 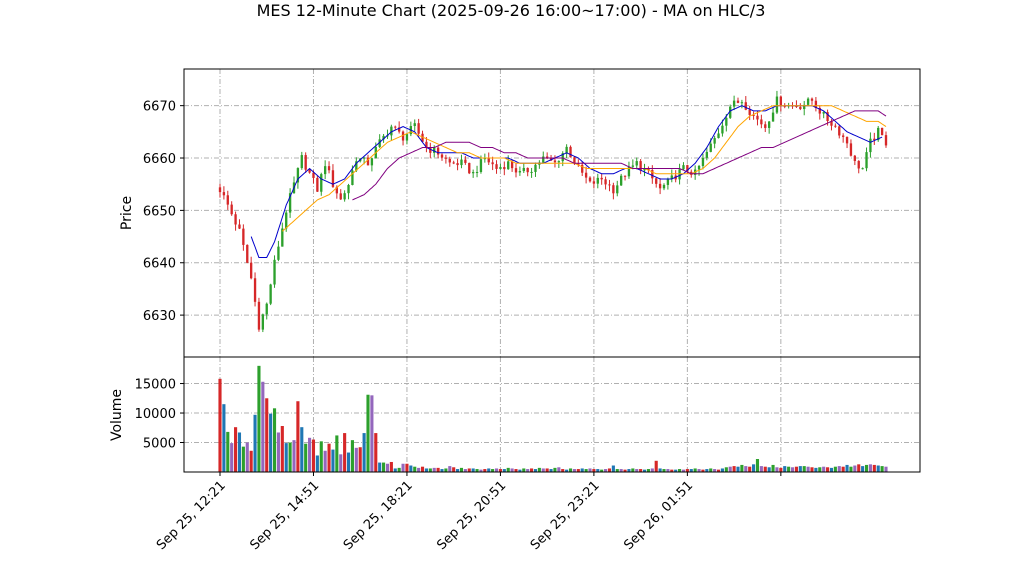 What do you see at coordinates (159, 211) in the screenshot?
I see `price-y-tick-label: 6650` at bounding box center [159, 211].